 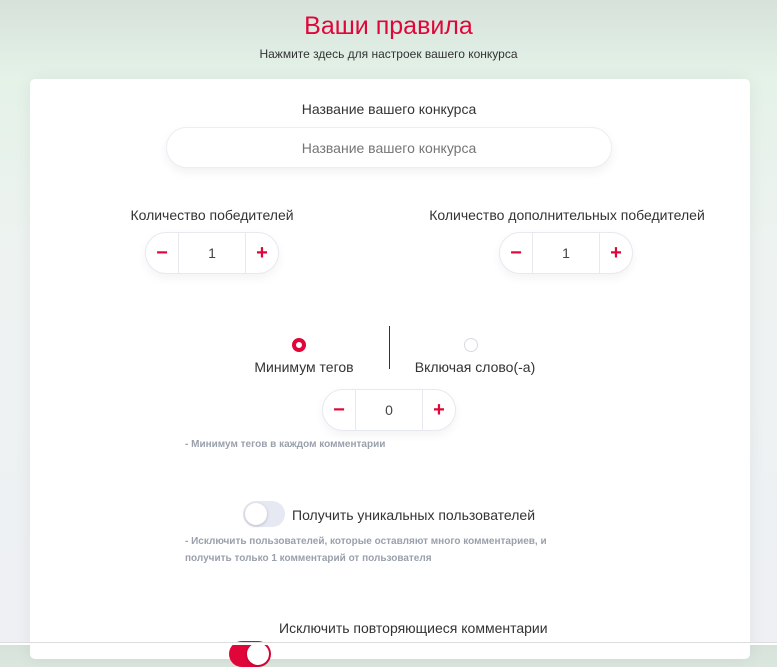 I want to click on tags-value: 0, so click(x=389, y=410).